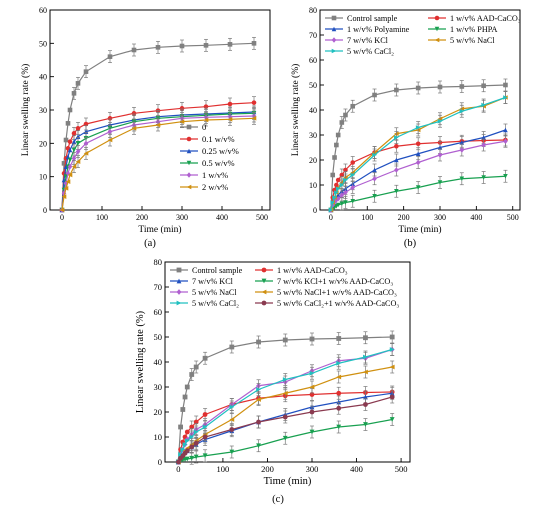 The image size is (550, 515). What do you see at coordinates (312, 270) in the screenshot?
I see `legend-label: 1 w/v% AAD-CaCO₃` at bounding box center [312, 270].